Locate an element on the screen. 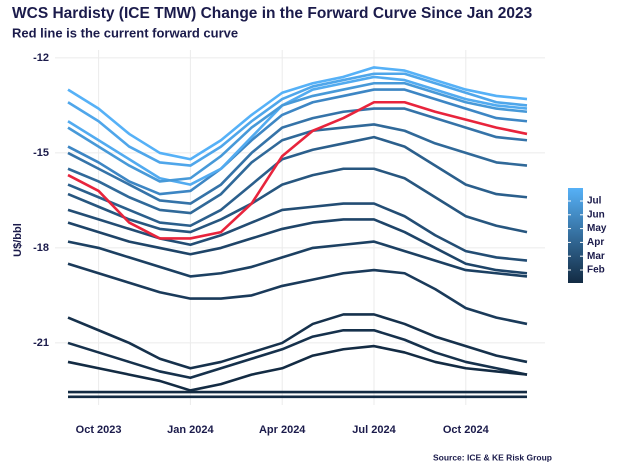  chart-subtitle: Red line is the current forward curve is located at coordinates (125, 32).